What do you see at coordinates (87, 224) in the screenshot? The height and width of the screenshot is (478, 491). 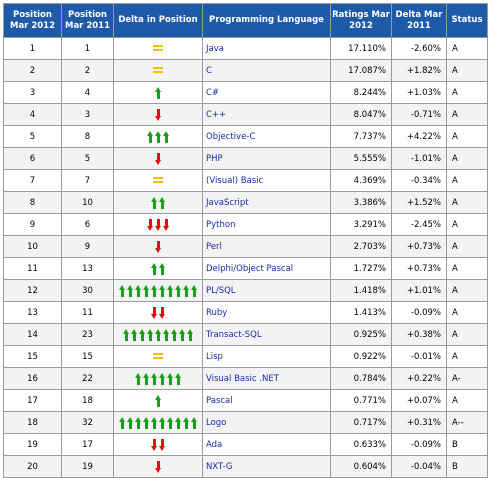 I see `position-2011-cell: 6` at bounding box center [87, 224].